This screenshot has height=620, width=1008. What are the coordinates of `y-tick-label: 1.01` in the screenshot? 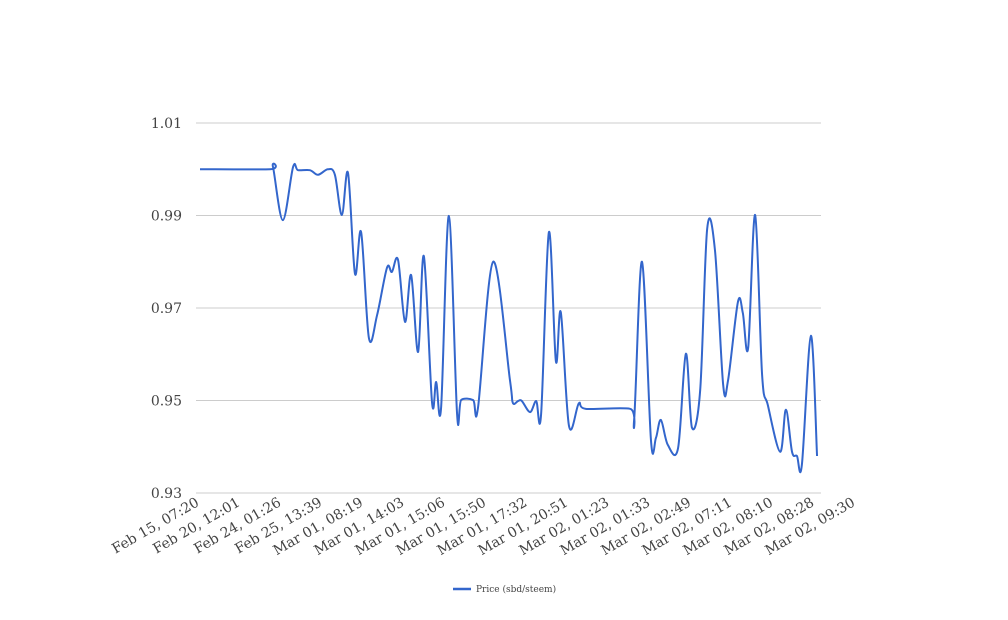 It's located at (166, 124).